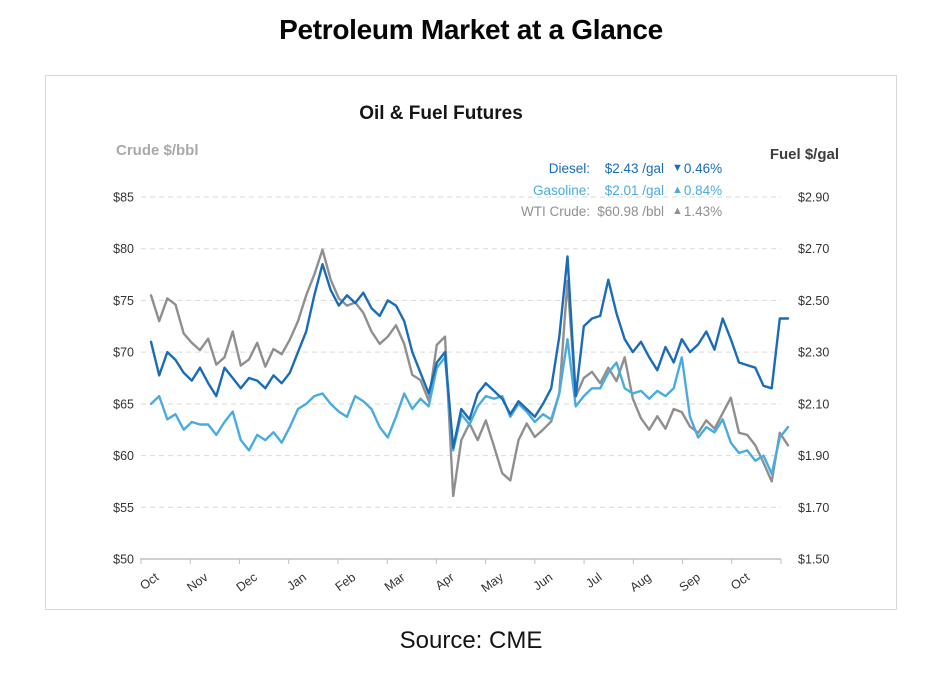  I want to click on x-axis-month-label: Aug, so click(640, 582).